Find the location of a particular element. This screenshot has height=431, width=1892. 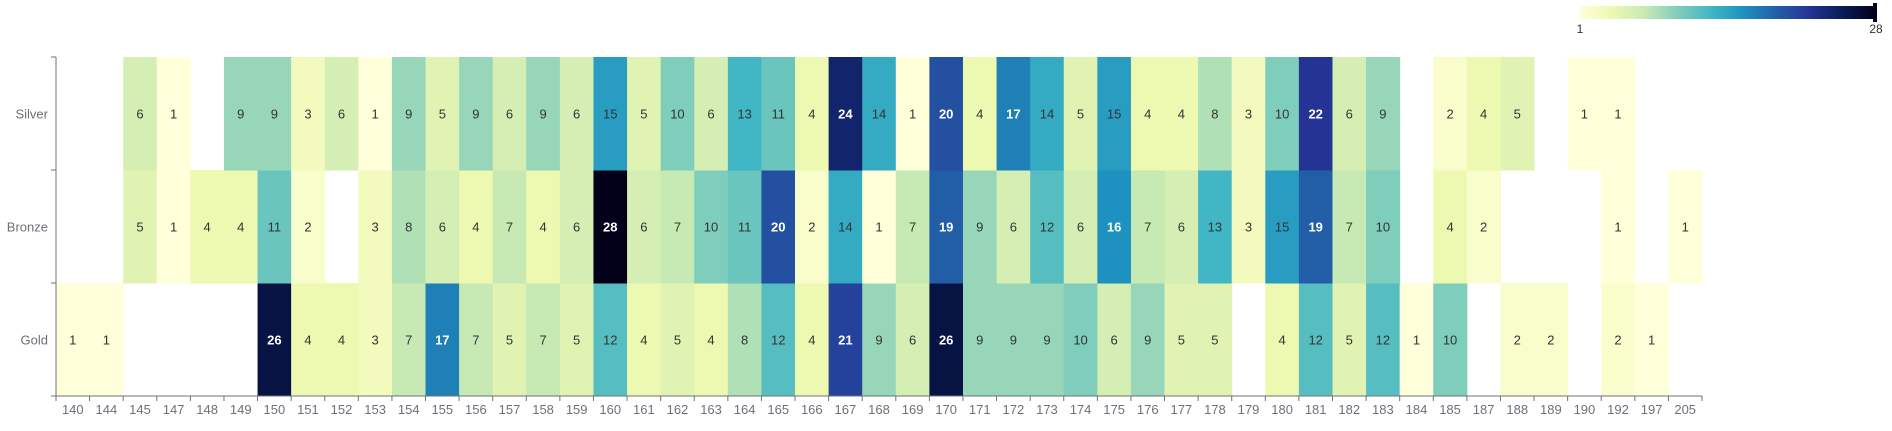

visual-map-legend: 1 28 is located at coordinates (1730, 19).